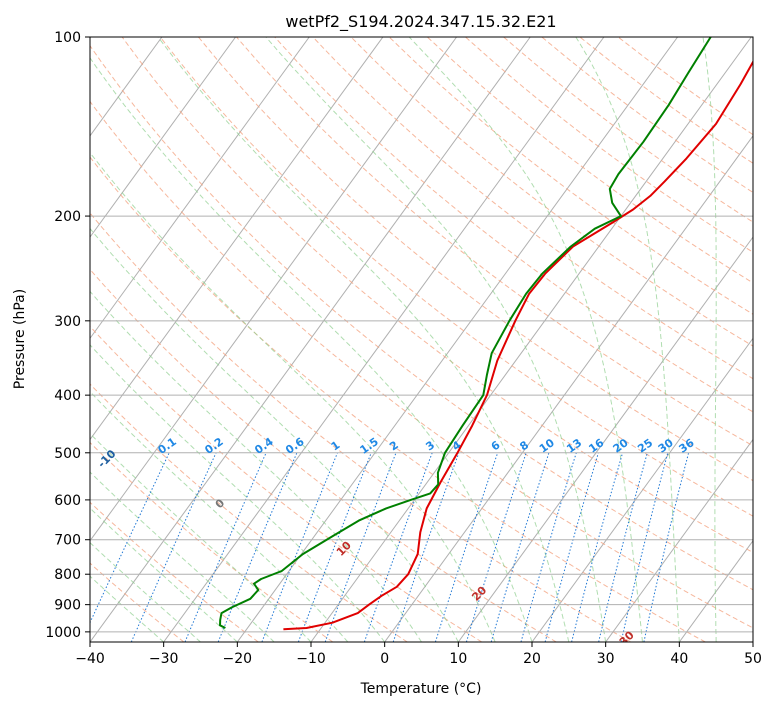  I want to click on y-tick-label: 700, so click(67, 541).